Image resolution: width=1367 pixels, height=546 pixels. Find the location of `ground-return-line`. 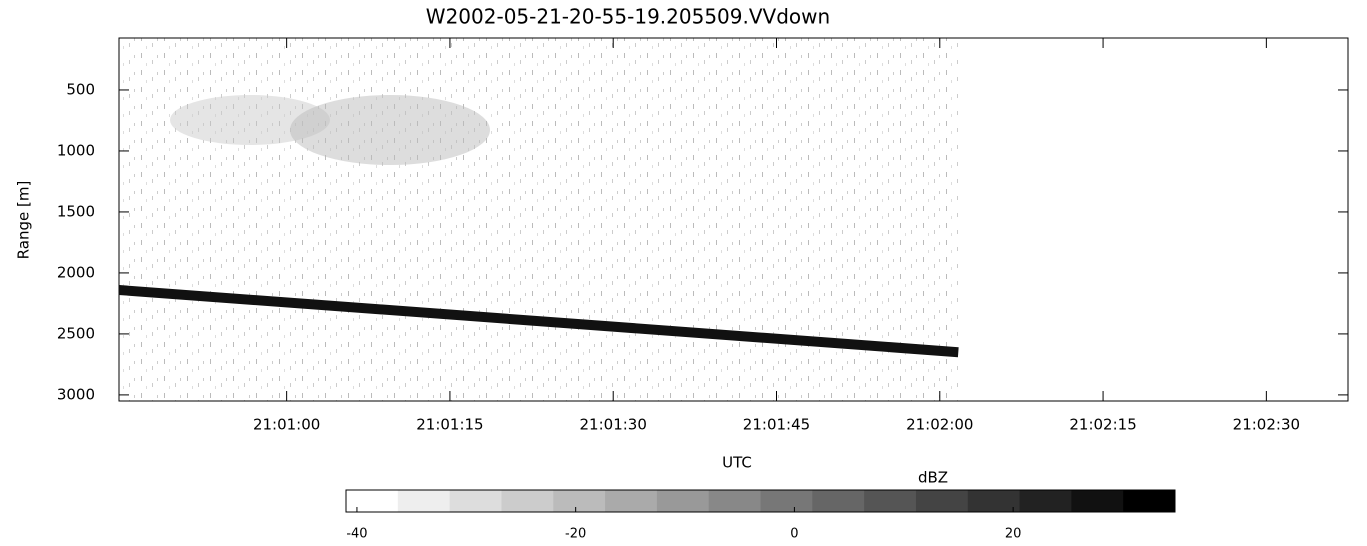

ground-return-line is located at coordinates (538, 321).